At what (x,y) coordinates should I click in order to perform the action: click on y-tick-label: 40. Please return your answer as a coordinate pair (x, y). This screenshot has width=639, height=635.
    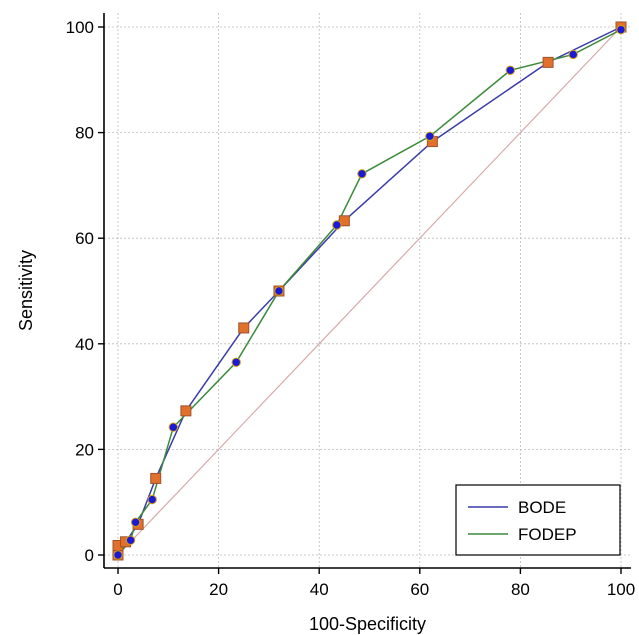
    Looking at the image, I should click on (84, 344).